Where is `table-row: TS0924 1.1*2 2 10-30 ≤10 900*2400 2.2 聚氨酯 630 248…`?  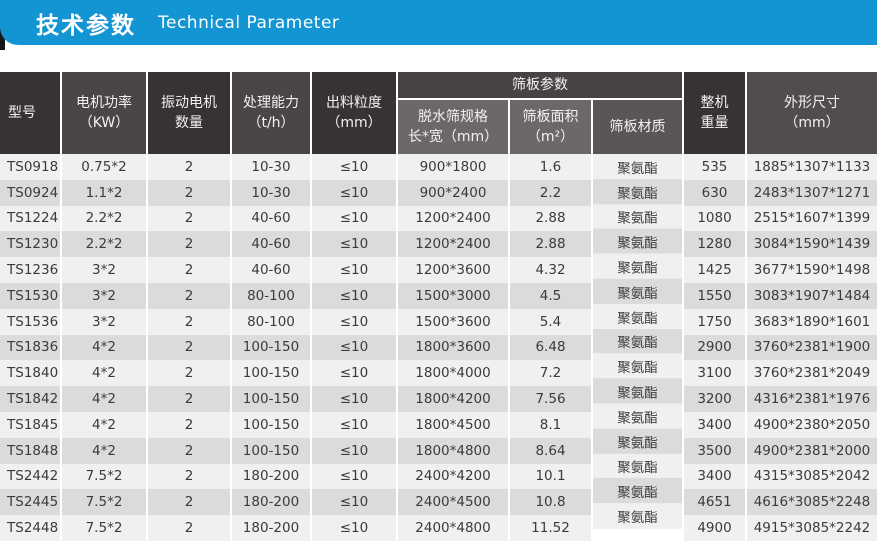 table-row: TS0924 1.1*2 2 10-30 ≤10 900*2400 2.2 聚氨酯 630 248… is located at coordinates (438, 192).